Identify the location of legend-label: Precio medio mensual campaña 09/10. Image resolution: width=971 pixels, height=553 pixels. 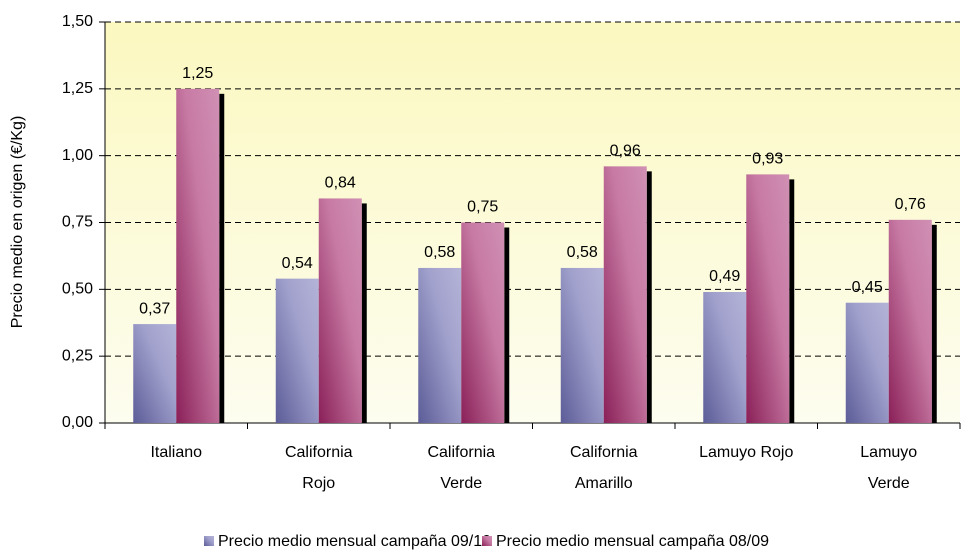
(354, 541).